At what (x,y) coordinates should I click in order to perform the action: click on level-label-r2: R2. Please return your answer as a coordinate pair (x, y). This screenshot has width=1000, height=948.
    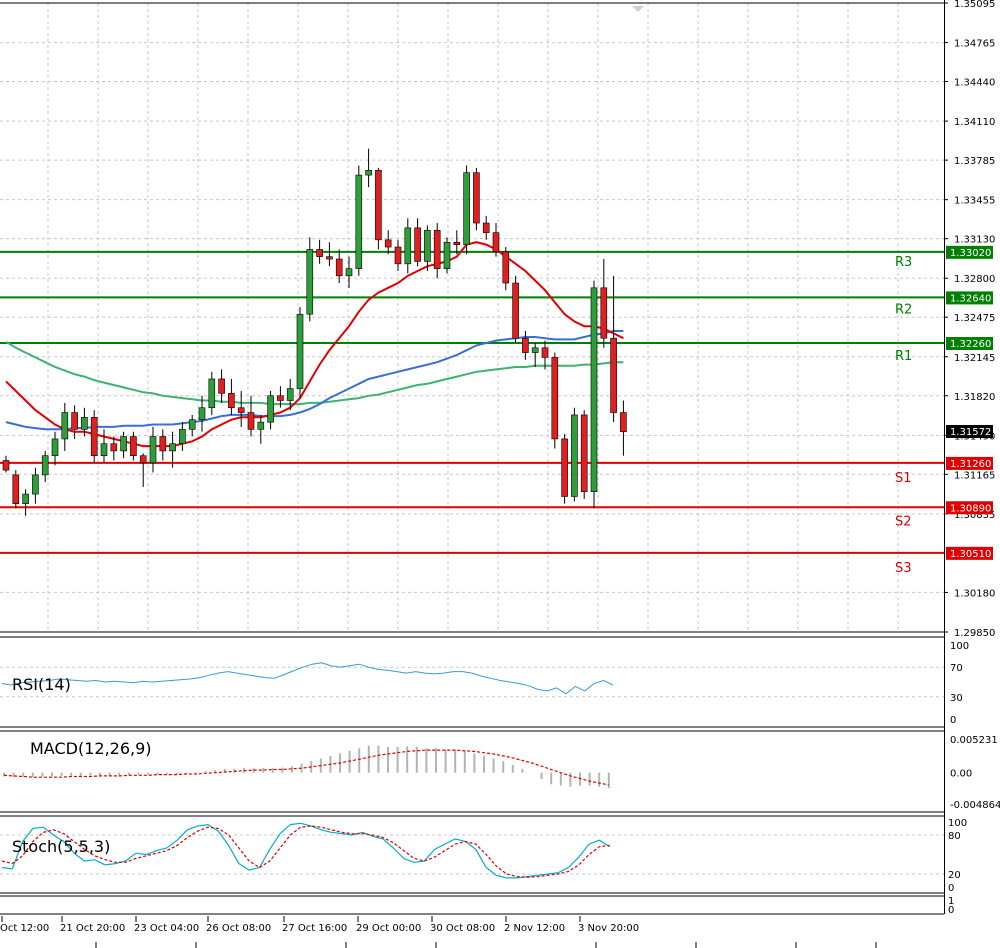
    Looking at the image, I should click on (903, 309).